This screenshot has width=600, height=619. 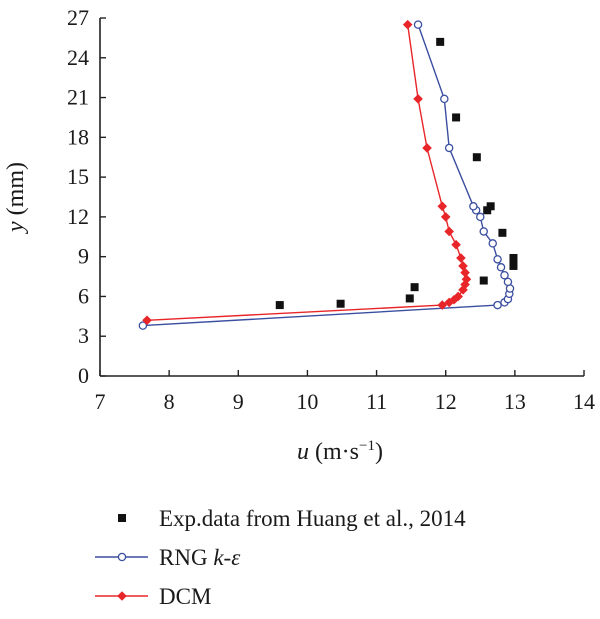 What do you see at coordinates (78, 97) in the screenshot?
I see `y-tick-label: 21` at bounding box center [78, 97].